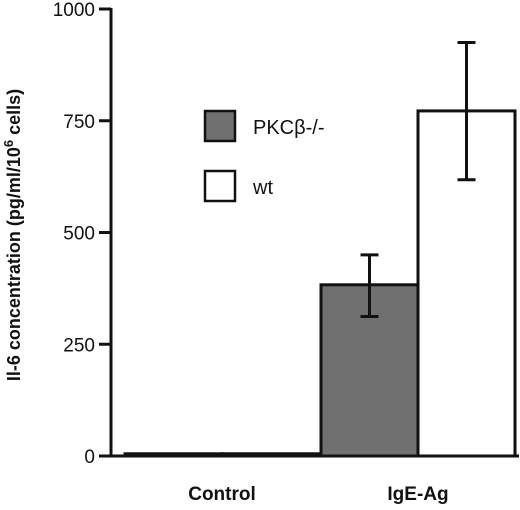 The width and height of the screenshot is (520, 510). What do you see at coordinates (79, 122) in the screenshot?
I see `y-tick-label: 750` at bounding box center [79, 122].